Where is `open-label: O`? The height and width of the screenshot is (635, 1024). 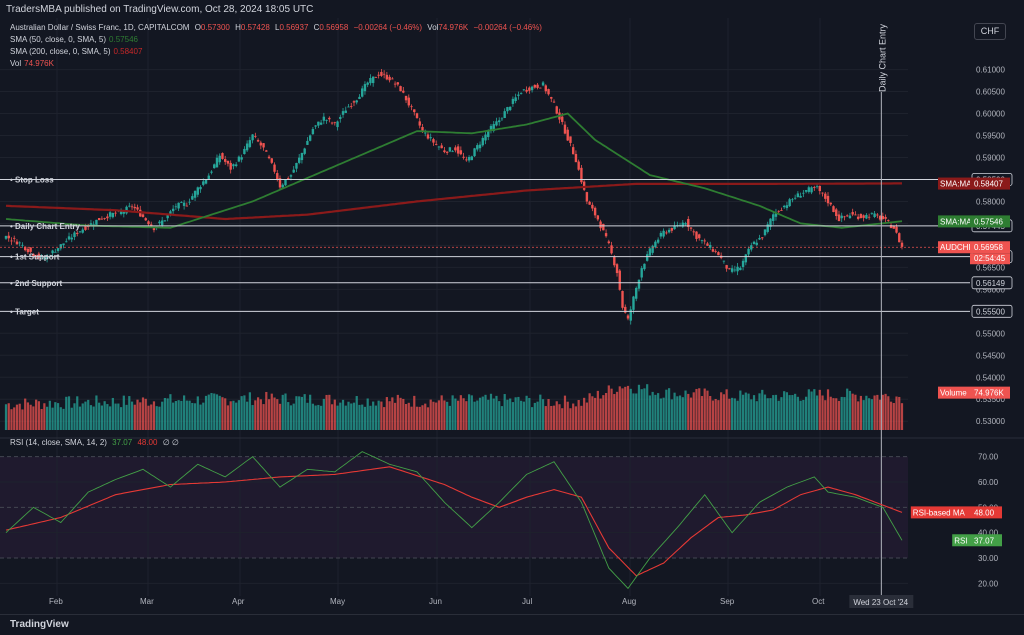
open-label: O is located at coordinates (197, 27).